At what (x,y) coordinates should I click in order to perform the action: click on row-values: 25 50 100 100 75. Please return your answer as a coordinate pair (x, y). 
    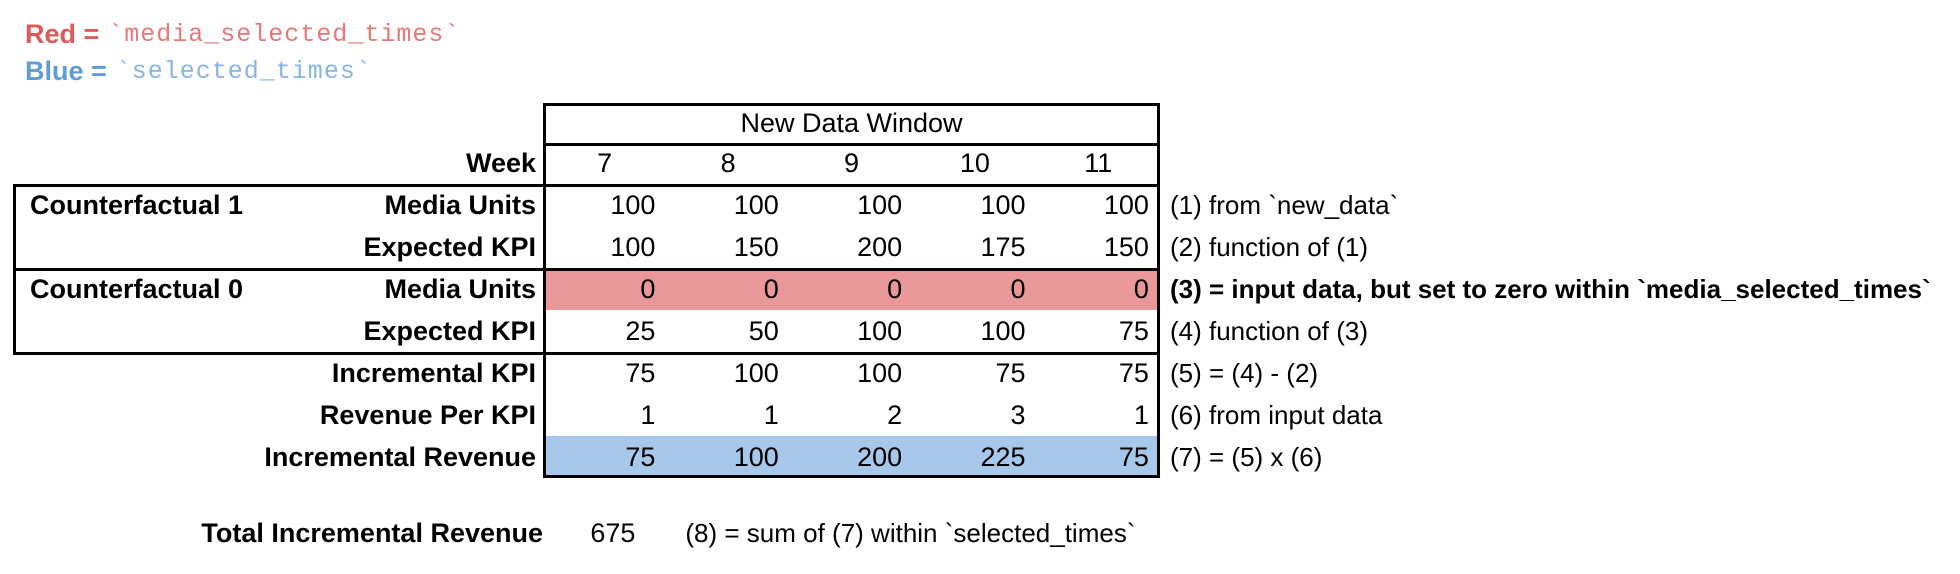
    Looking at the image, I should click on (851, 331).